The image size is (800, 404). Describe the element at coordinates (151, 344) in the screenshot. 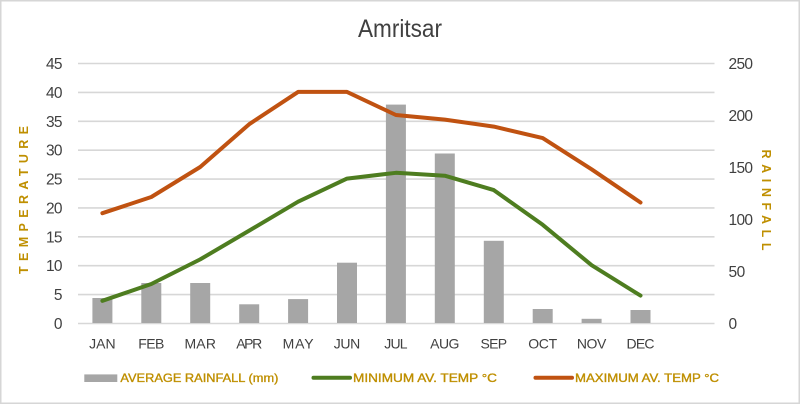

I see `svg-text: FEB` at that location.